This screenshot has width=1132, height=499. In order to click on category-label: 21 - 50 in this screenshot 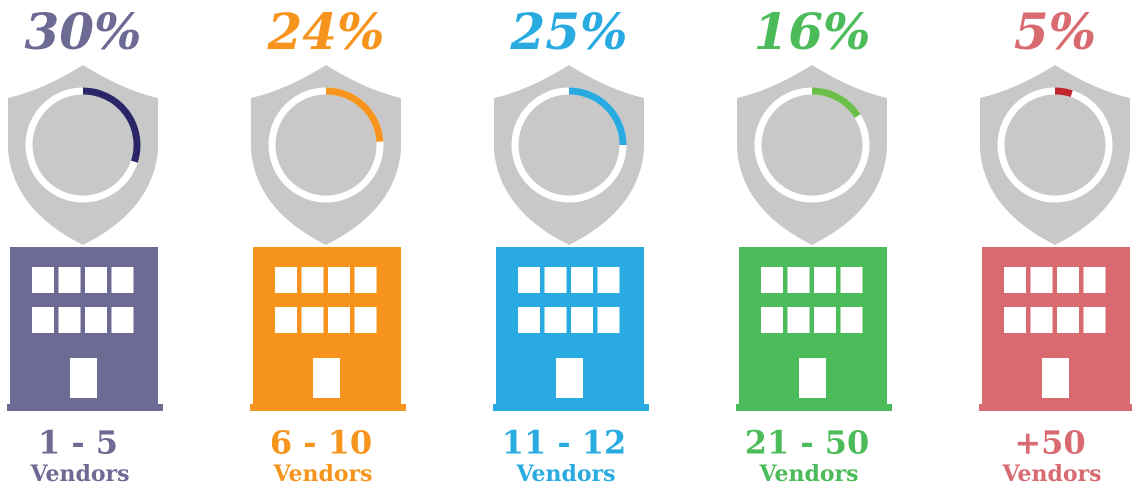, I will do `click(807, 443)`.